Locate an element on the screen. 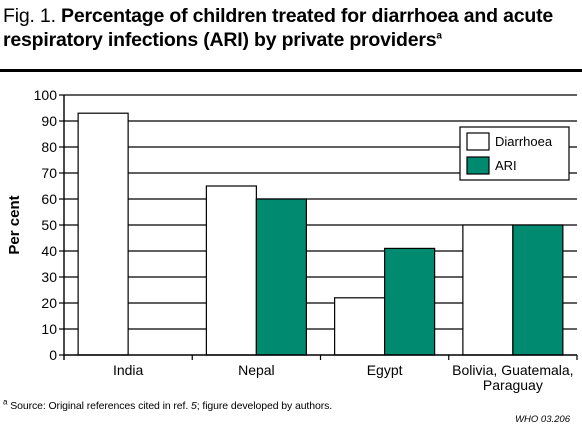 The height and width of the screenshot is (433, 582). footnote-marker: a is located at coordinates (5, 402).